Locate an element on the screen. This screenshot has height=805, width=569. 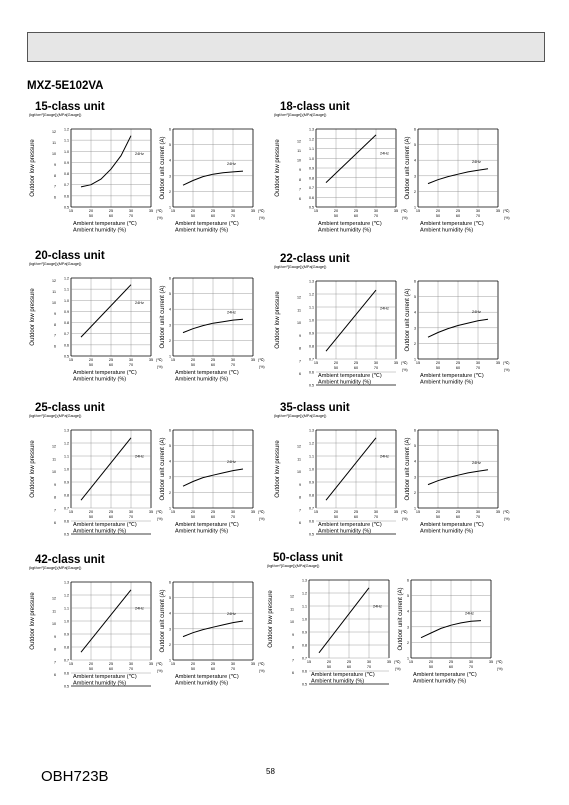
y-tick-label: 3 is located at coordinates (415, 477).